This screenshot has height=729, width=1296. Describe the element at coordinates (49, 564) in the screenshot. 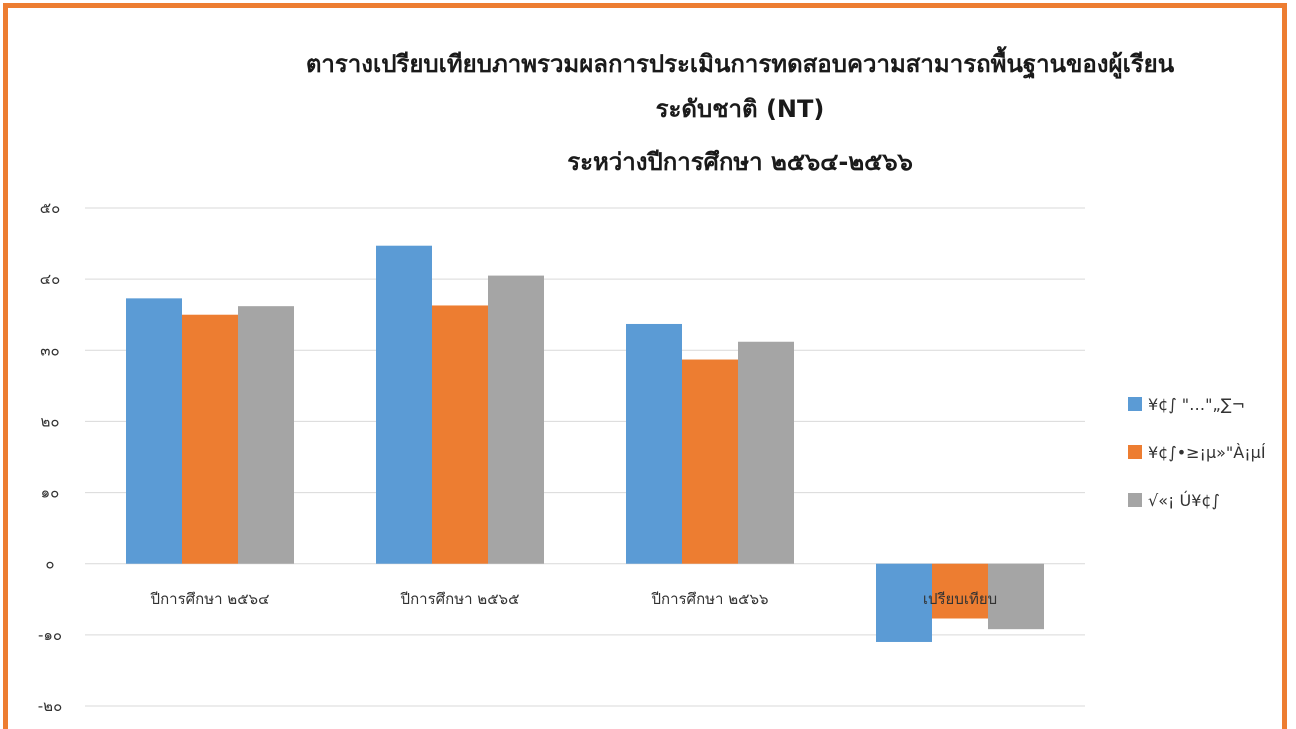

I see `y-tick-label: ๐` at that location.